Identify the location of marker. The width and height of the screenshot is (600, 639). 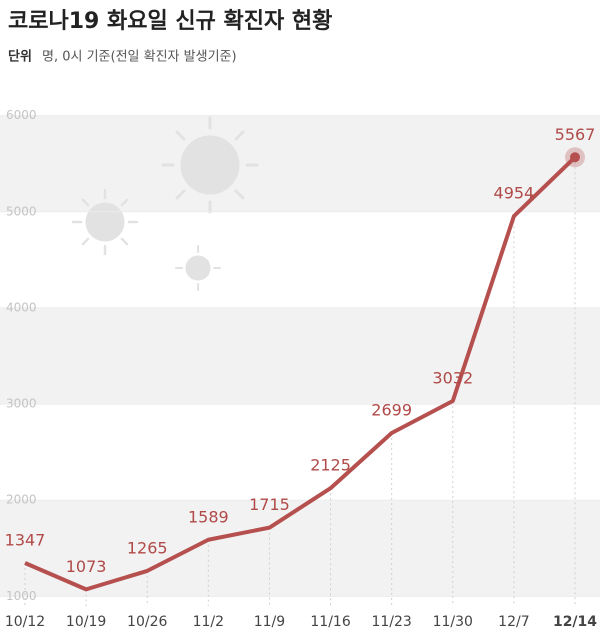
(575, 157).